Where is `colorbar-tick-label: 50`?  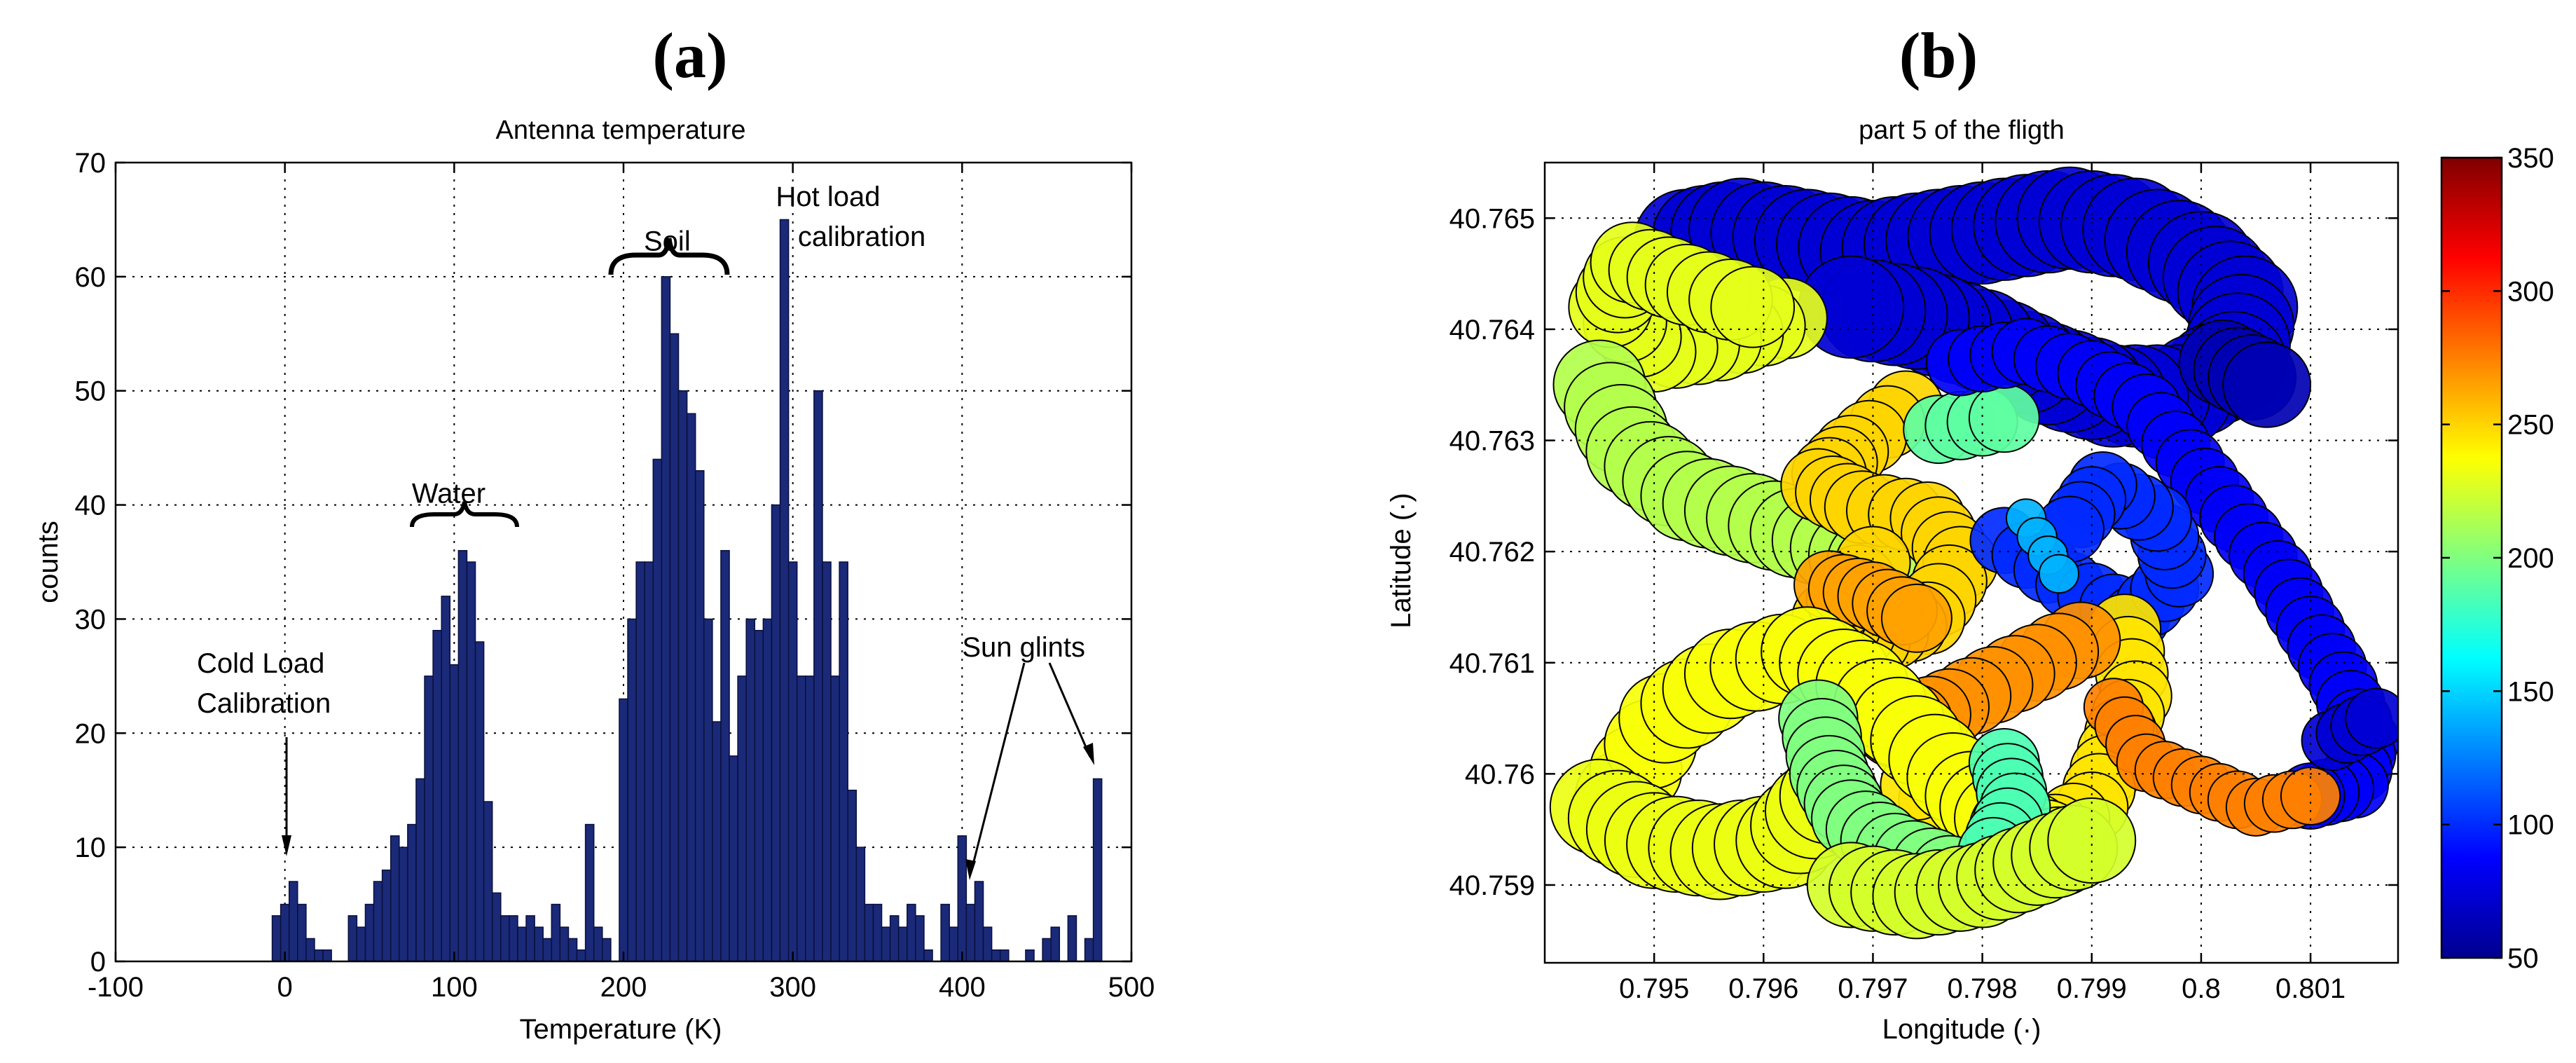
colorbar-tick-label: 50 is located at coordinates (2523, 959).